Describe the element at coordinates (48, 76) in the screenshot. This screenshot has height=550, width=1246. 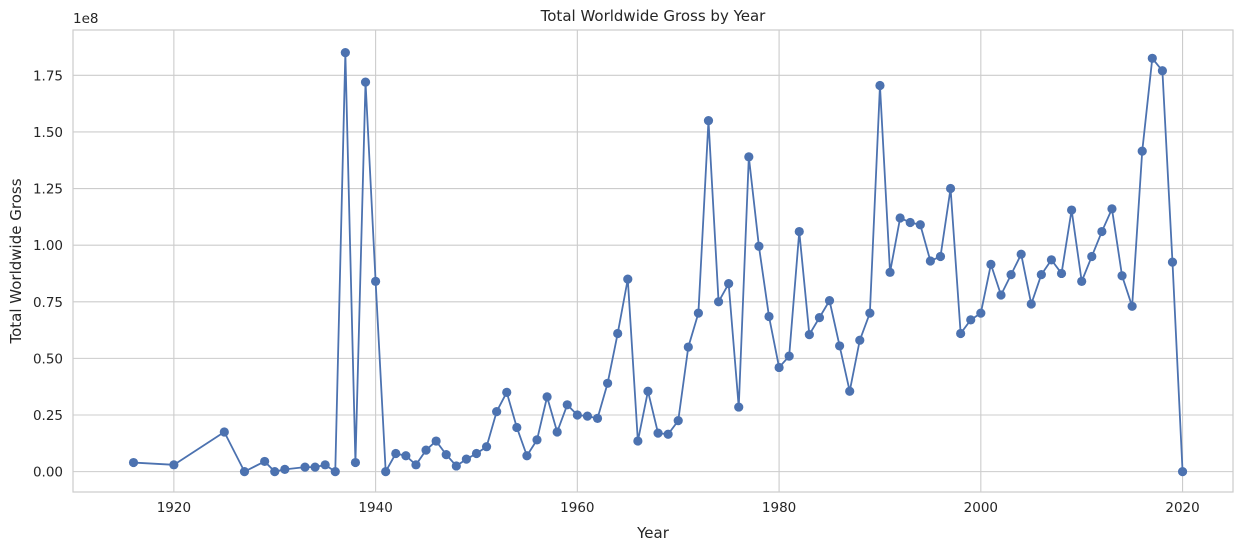
I see `y-tick-label: 1.75` at that location.